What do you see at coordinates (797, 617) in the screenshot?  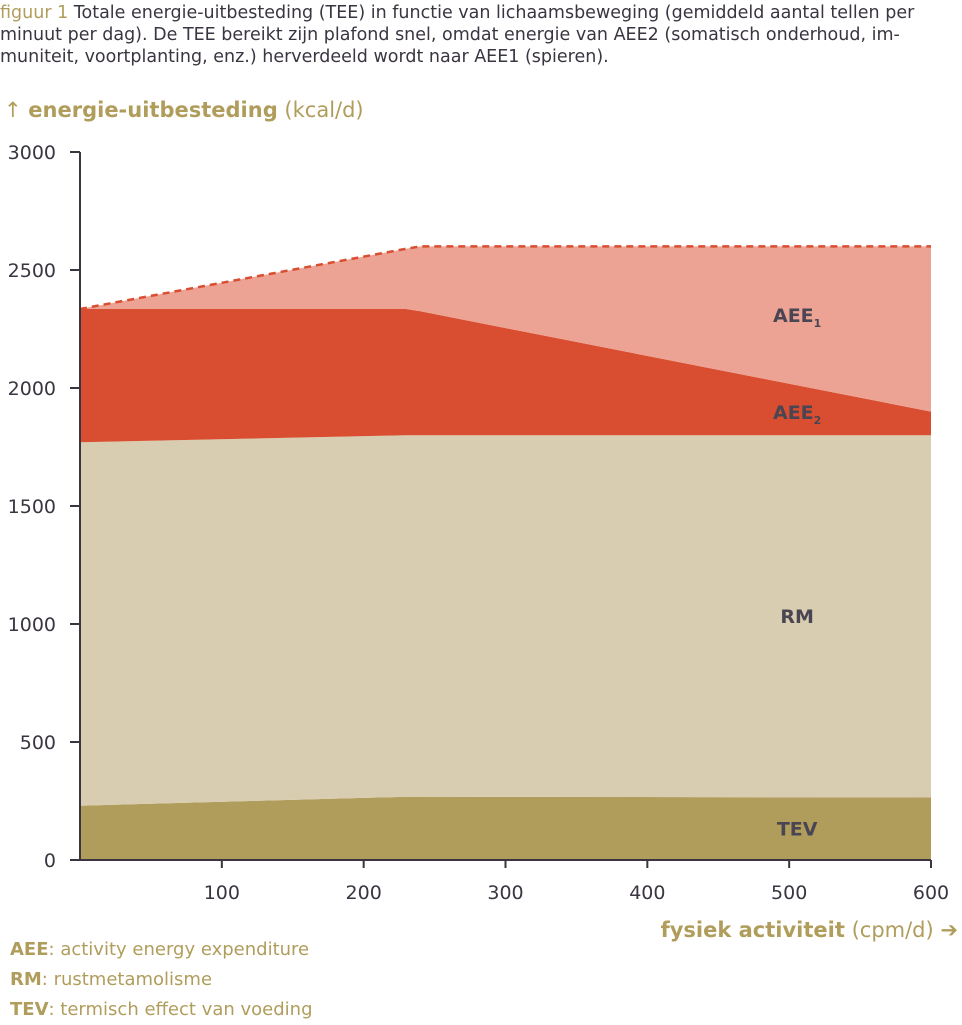 I see `area-label-rm: RM` at bounding box center [797, 617].